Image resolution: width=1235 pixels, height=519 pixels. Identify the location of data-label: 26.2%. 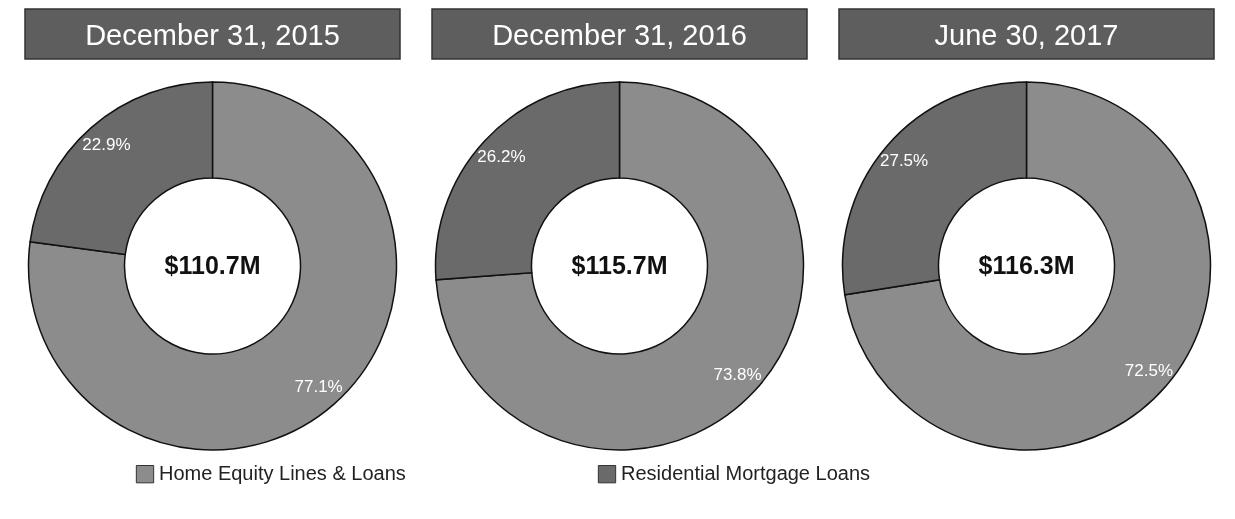
(501, 156).